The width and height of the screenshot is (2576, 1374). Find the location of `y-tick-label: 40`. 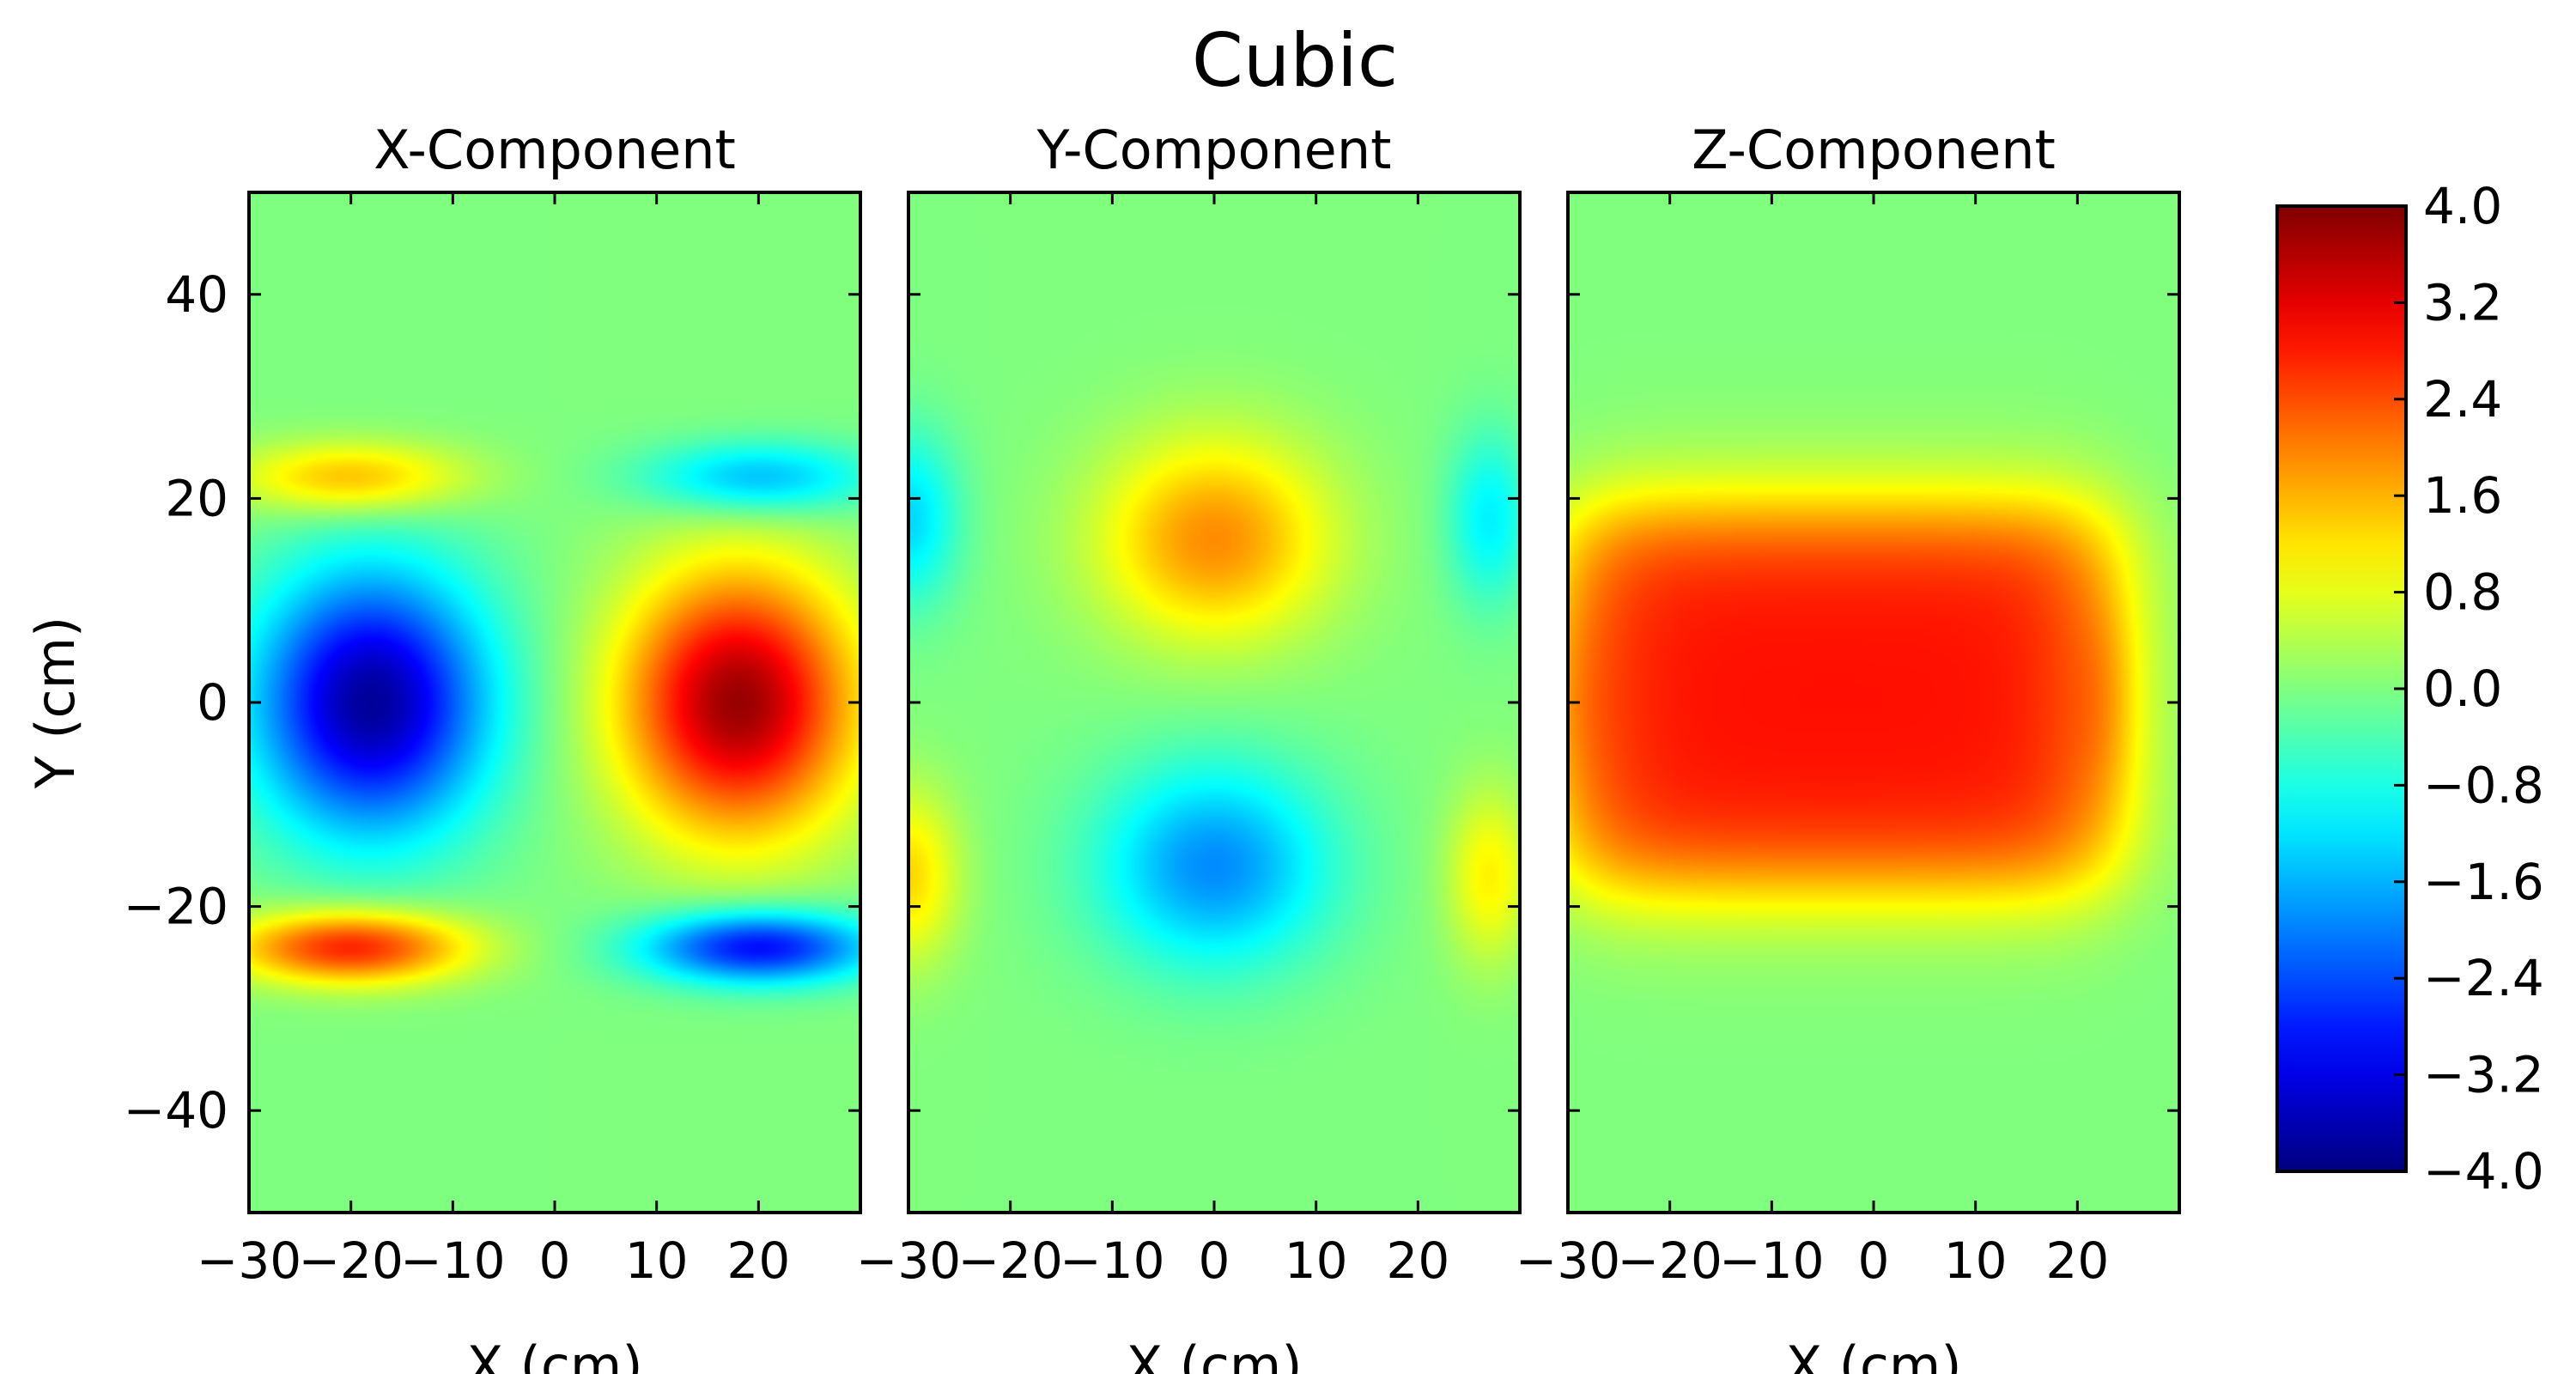

y-tick-label: 40 is located at coordinates (197, 294).